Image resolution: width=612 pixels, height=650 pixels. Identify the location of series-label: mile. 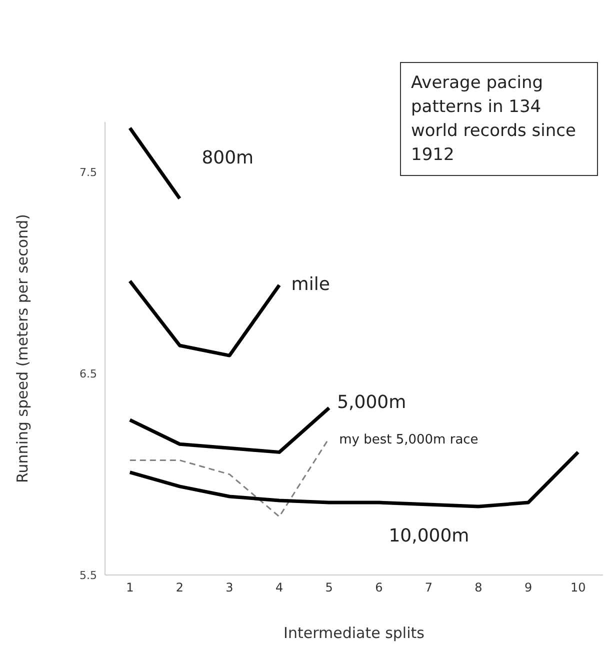
(310, 284).